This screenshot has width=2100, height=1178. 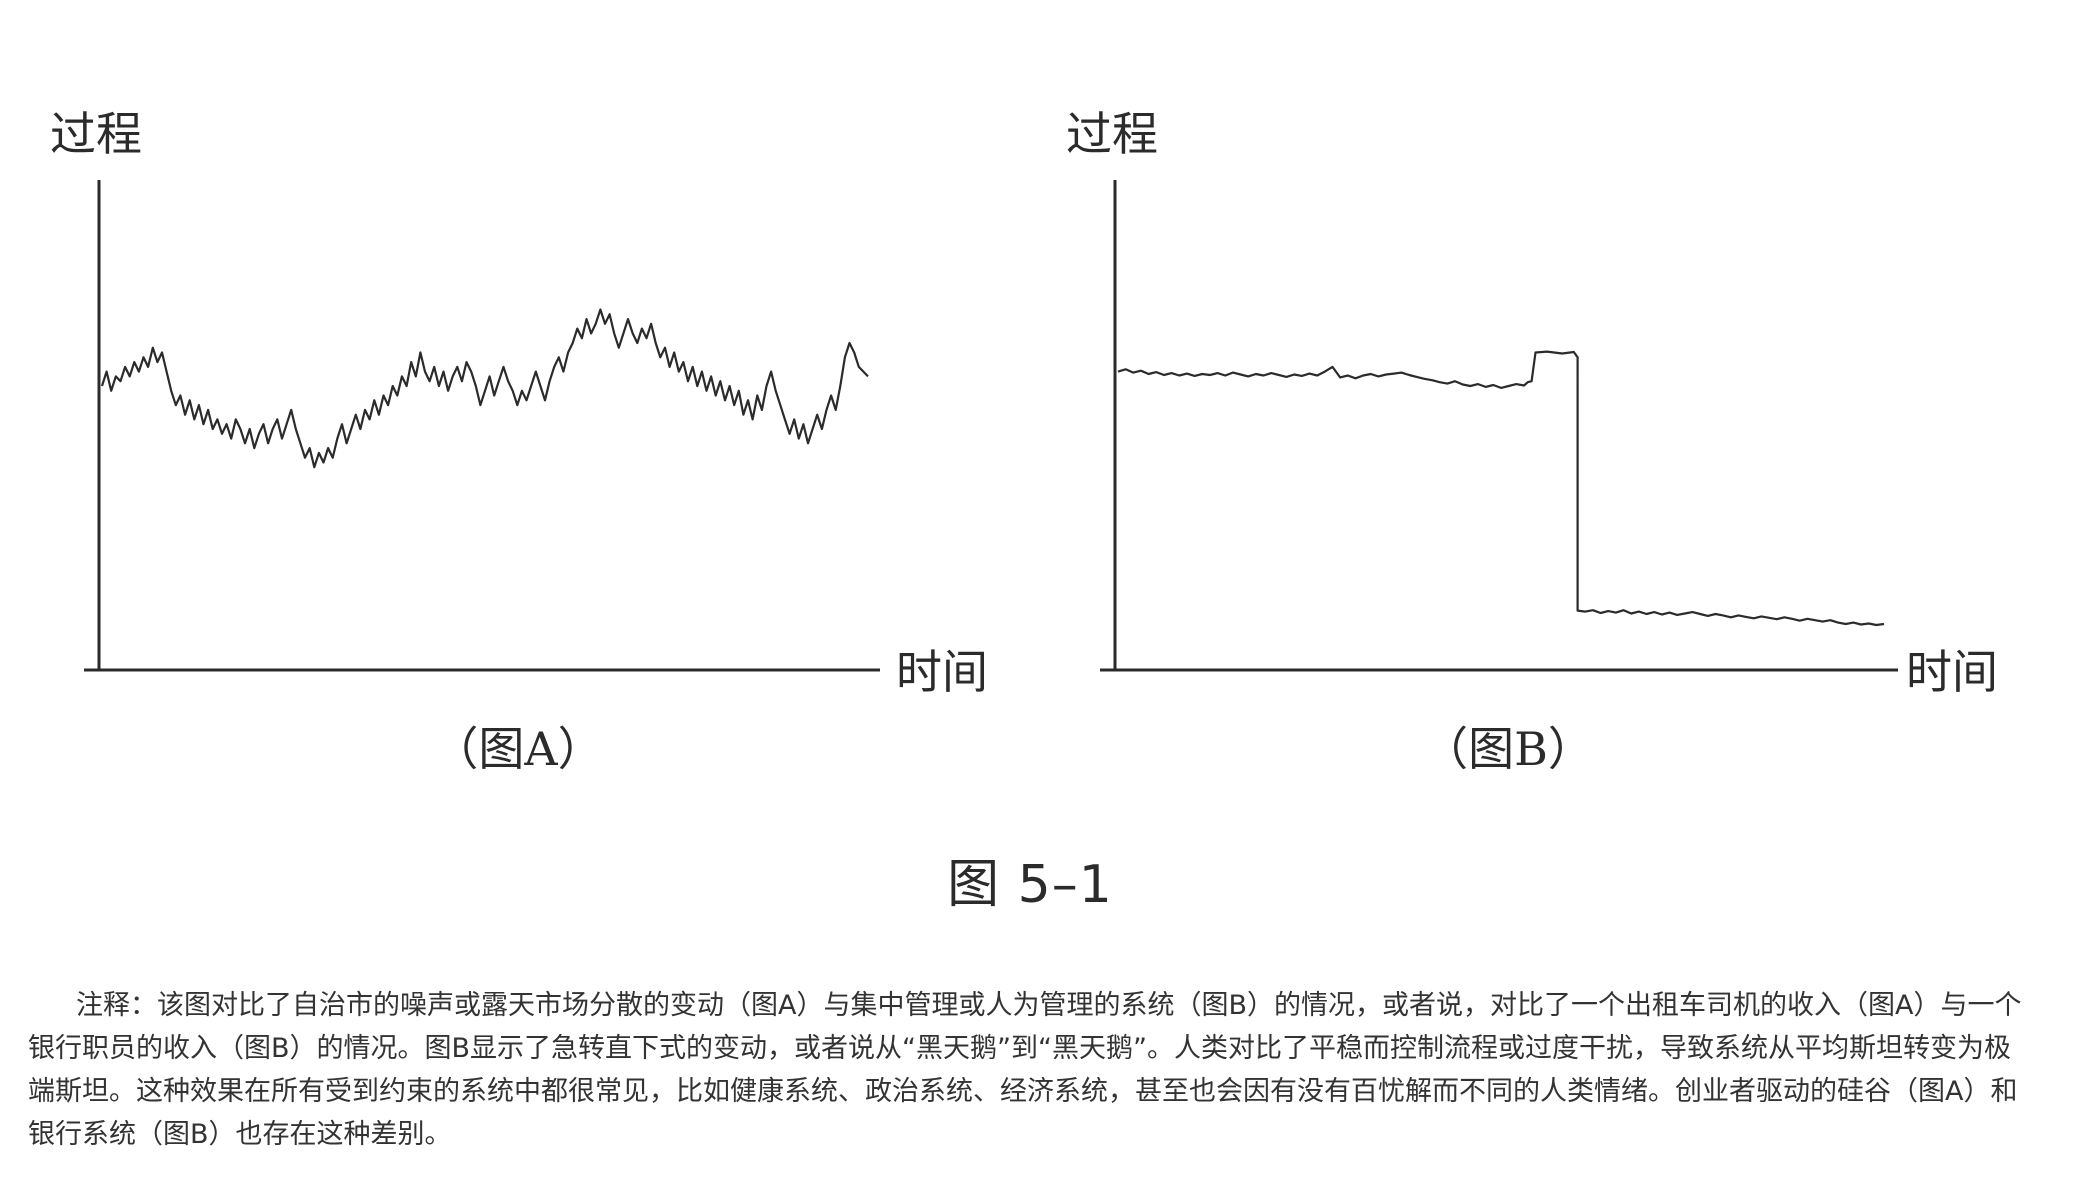 What do you see at coordinates (96, 134) in the screenshot?
I see `panel-a-y-axis-label: 过程` at bounding box center [96, 134].